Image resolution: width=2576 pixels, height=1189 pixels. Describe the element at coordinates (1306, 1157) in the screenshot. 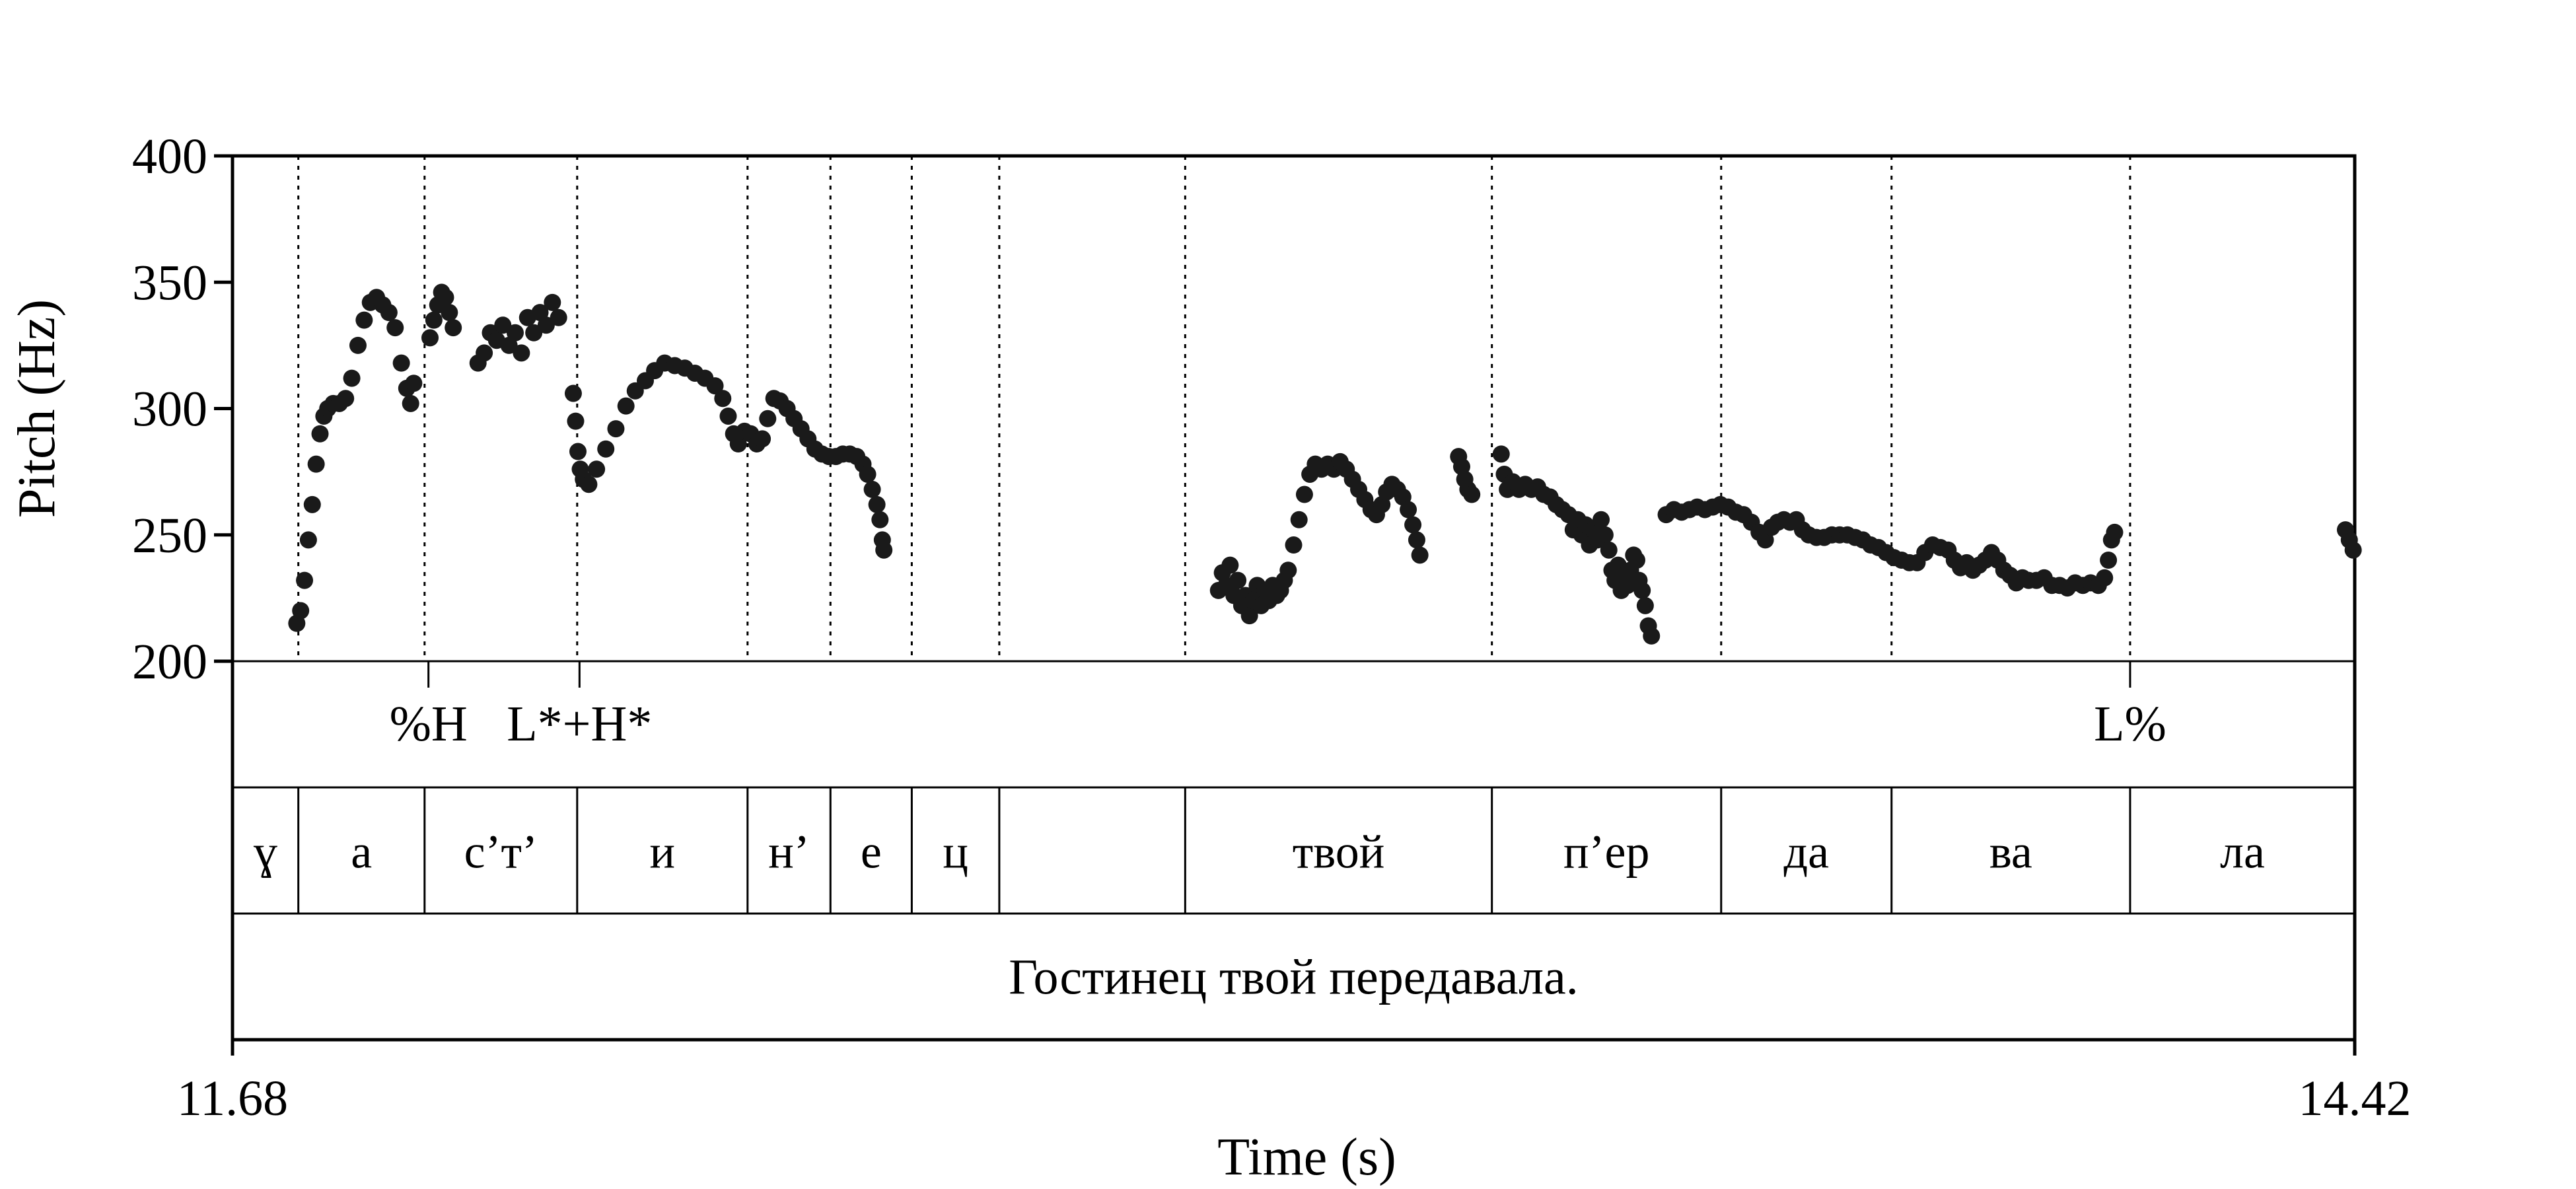

I see `x-axis-title: Time (s)` at that location.